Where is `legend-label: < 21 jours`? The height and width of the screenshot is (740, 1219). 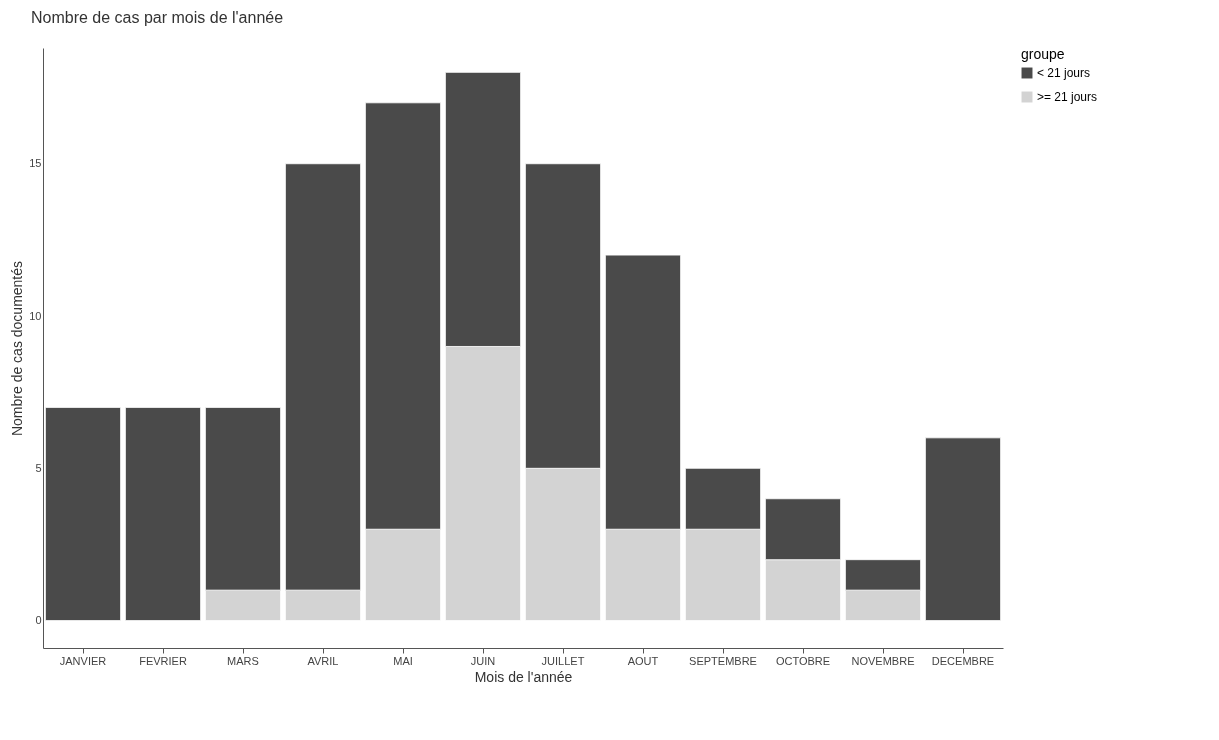
legend-label: < 21 jours is located at coordinates (1064, 73).